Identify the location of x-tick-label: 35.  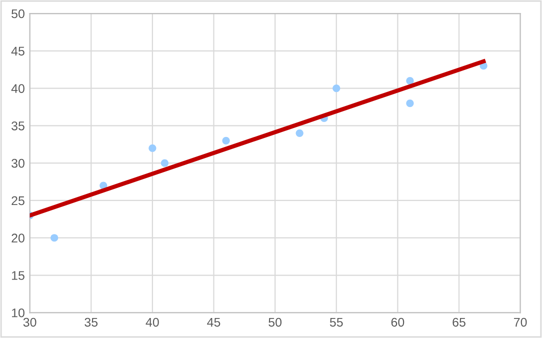
(91, 322).